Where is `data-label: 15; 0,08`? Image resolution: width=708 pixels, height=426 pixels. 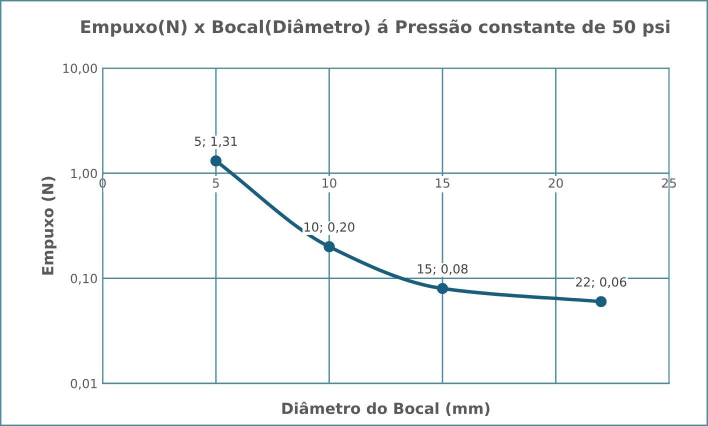 data-label: 15; 0,08 is located at coordinates (443, 269).